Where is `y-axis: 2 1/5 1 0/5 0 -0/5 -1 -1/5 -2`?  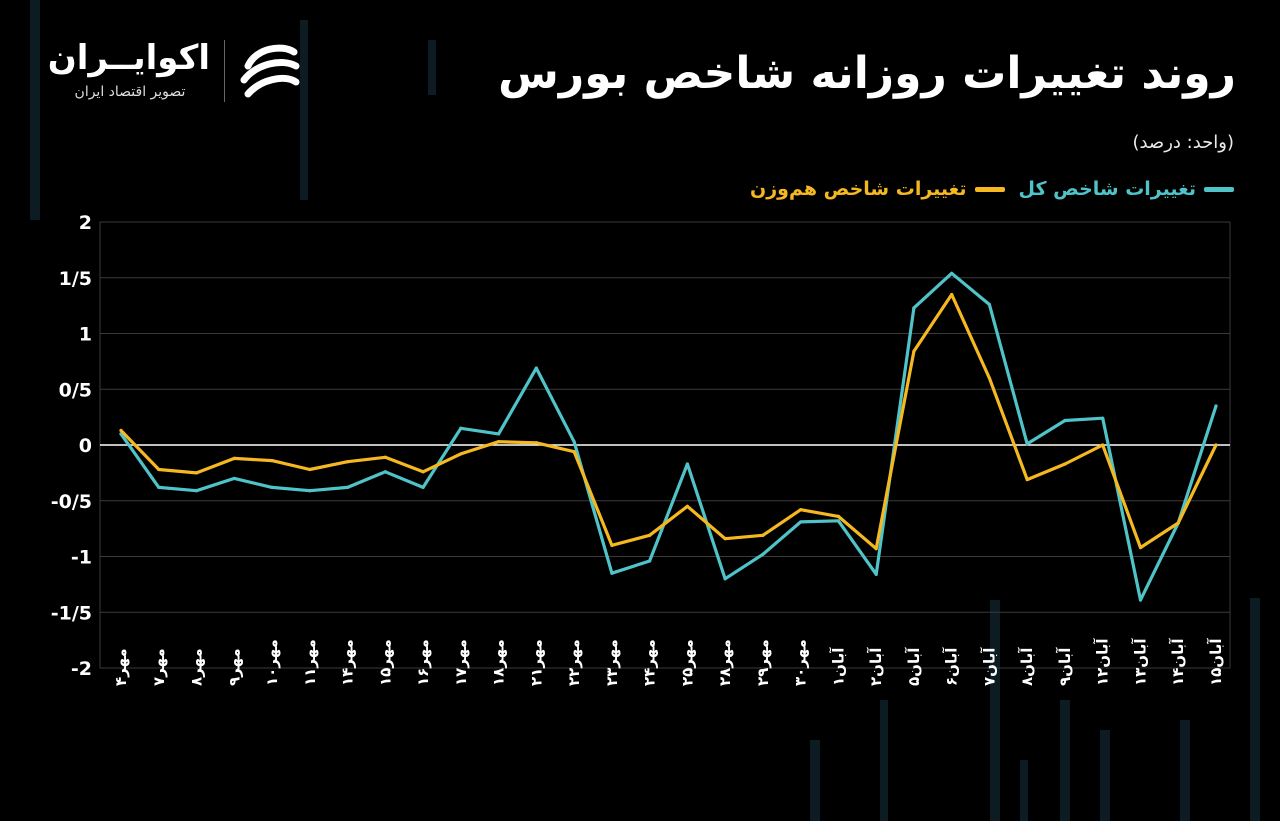
y-axis: 2 1/5 1 0/5 0 -0/5 -1 -1/5 -2 is located at coordinates (71, 446).